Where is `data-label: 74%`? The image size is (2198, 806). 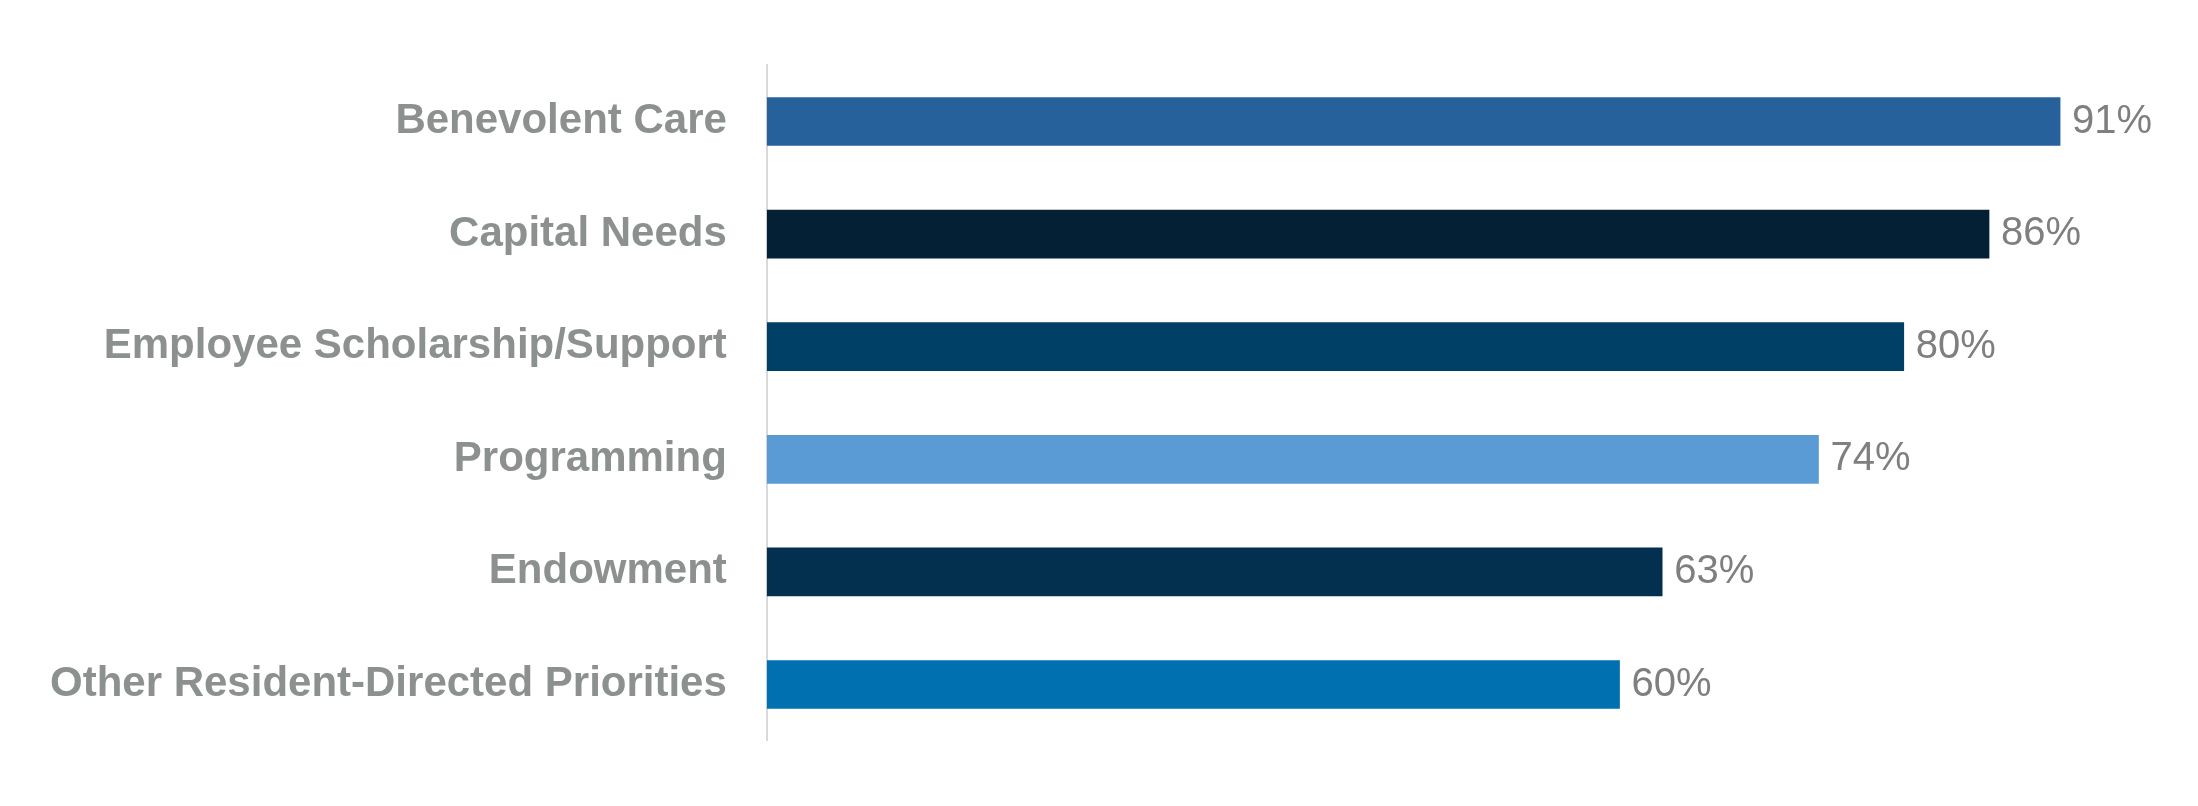
data-label: 74% is located at coordinates (1870, 456).